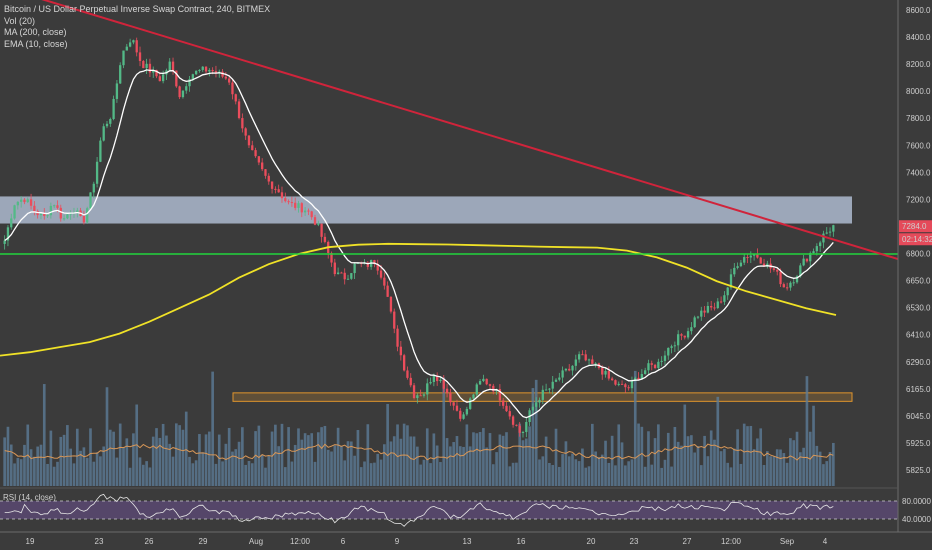 This screenshot has width=932, height=550. I want to click on legend-ma: MA (200, close), so click(35, 32).